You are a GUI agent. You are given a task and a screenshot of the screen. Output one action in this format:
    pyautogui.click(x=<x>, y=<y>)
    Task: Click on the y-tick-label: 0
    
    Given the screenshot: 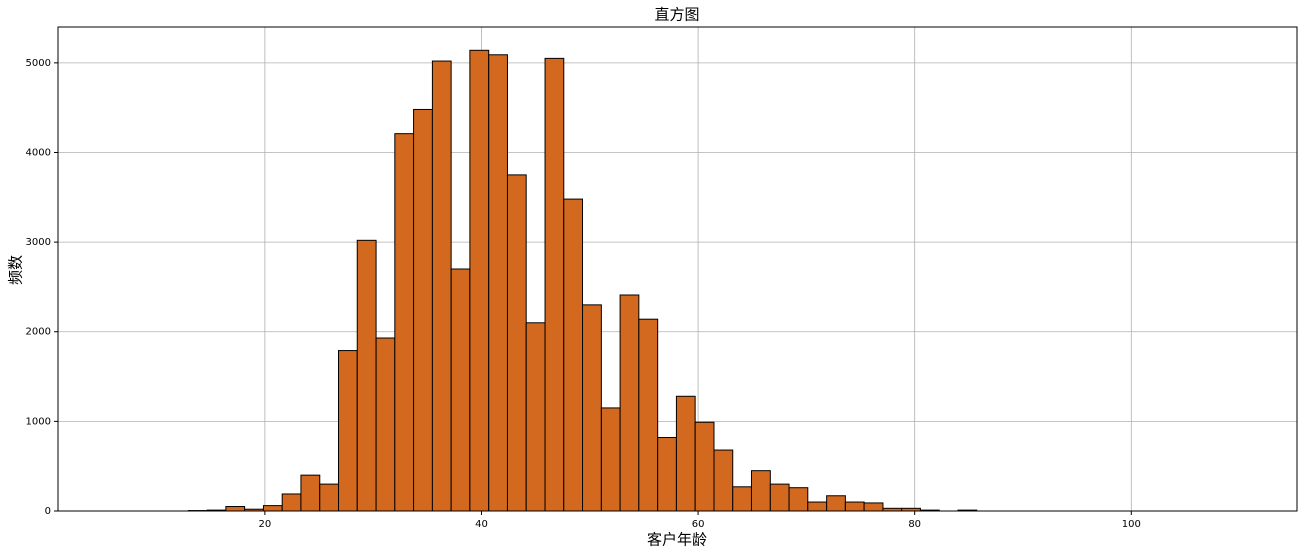 What is the action you would take?
    pyautogui.click(x=48, y=511)
    